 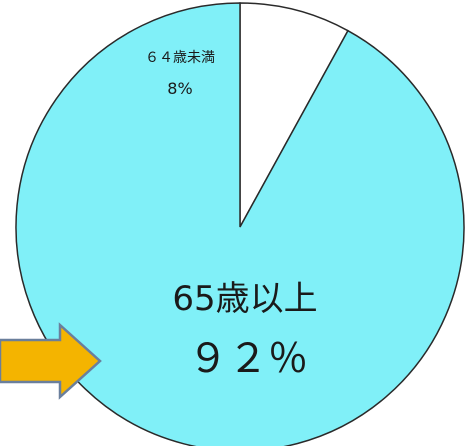 I want to click on slice-name-under-64: ６４歳未満, so click(x=180, y=58).